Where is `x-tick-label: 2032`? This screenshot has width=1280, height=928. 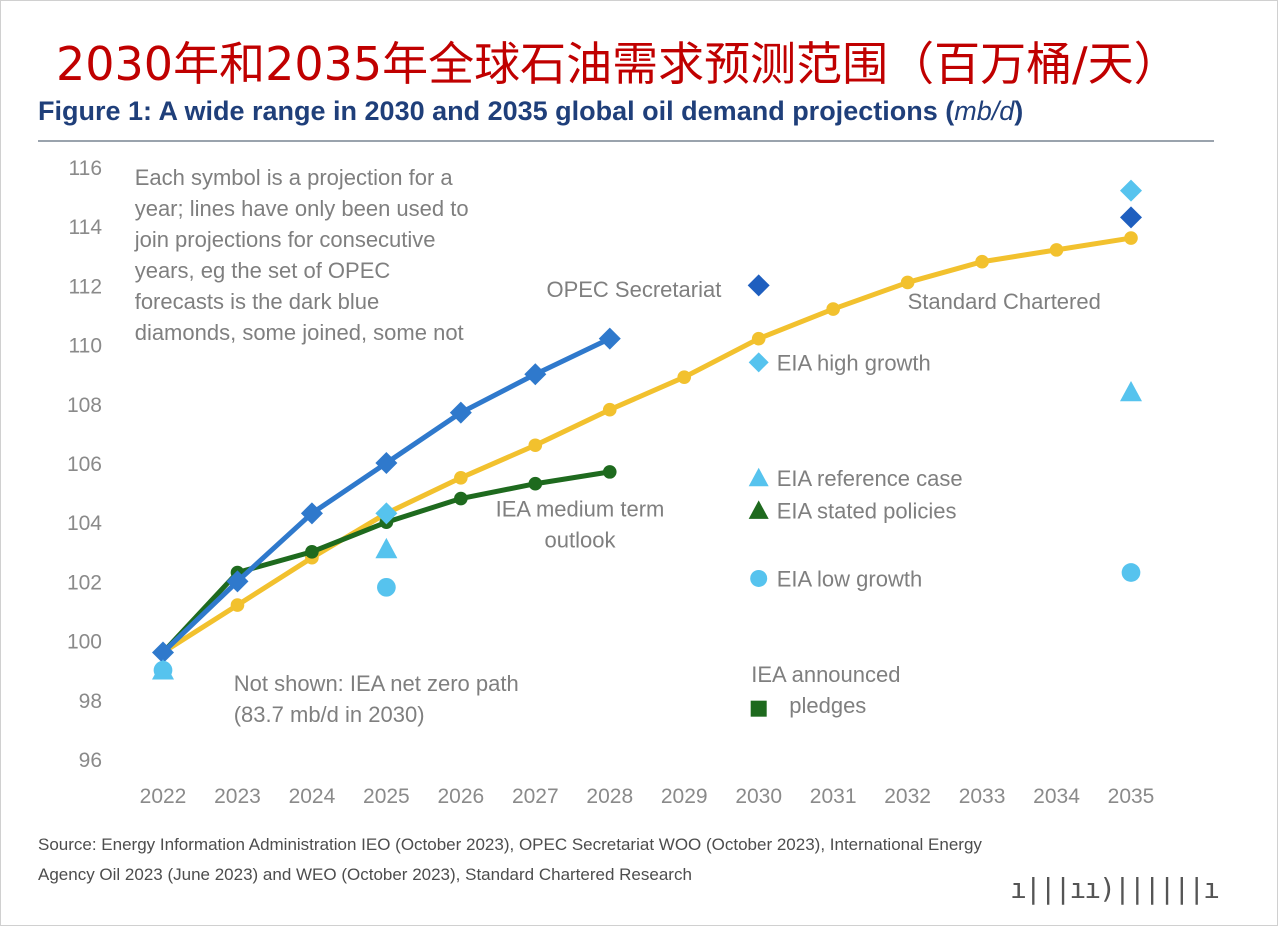 x-tick-label: 2032 is located at coordinates (907, 796).